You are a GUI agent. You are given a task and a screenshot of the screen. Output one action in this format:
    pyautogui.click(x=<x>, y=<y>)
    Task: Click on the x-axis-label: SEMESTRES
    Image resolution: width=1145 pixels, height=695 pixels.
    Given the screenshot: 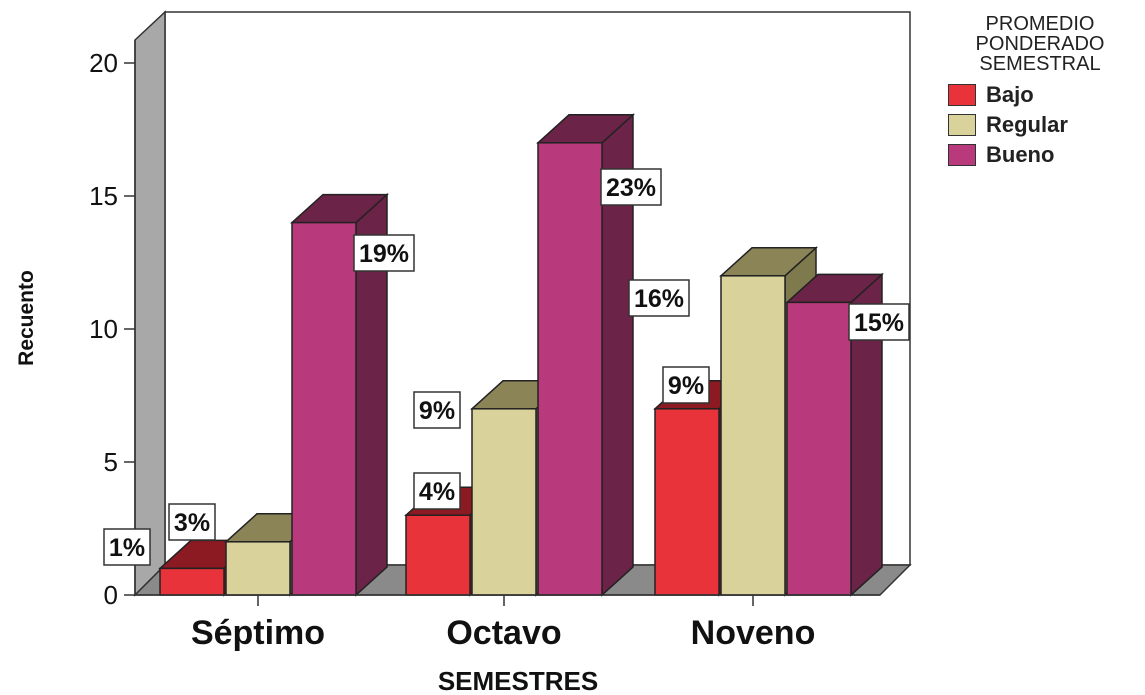 What is the action you would take?
    pyautogui.click(x=518, y=680)
    